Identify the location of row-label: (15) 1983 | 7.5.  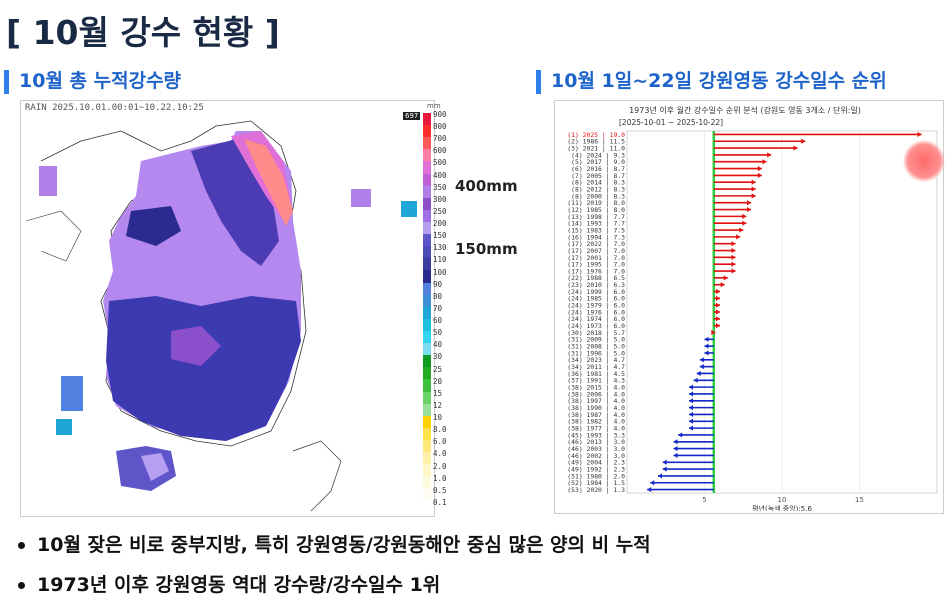
(596, 230).